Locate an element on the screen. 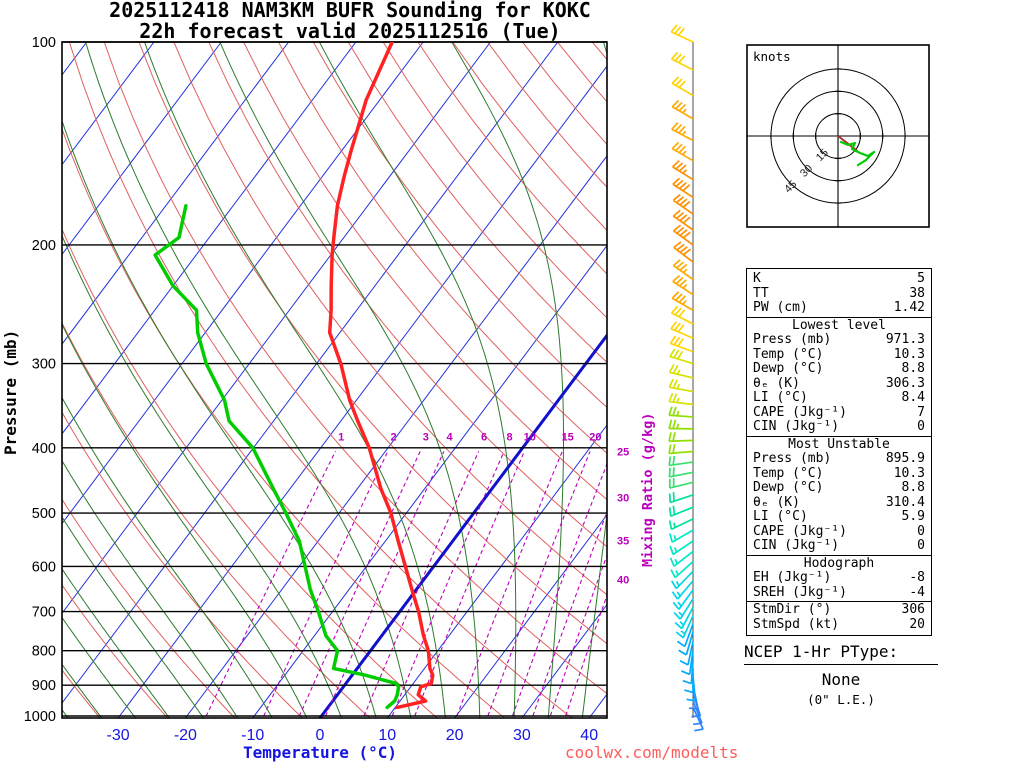 This screenshot has width=1024, height=772. stats-row-value: -8 is located at coordinates (917, 578).